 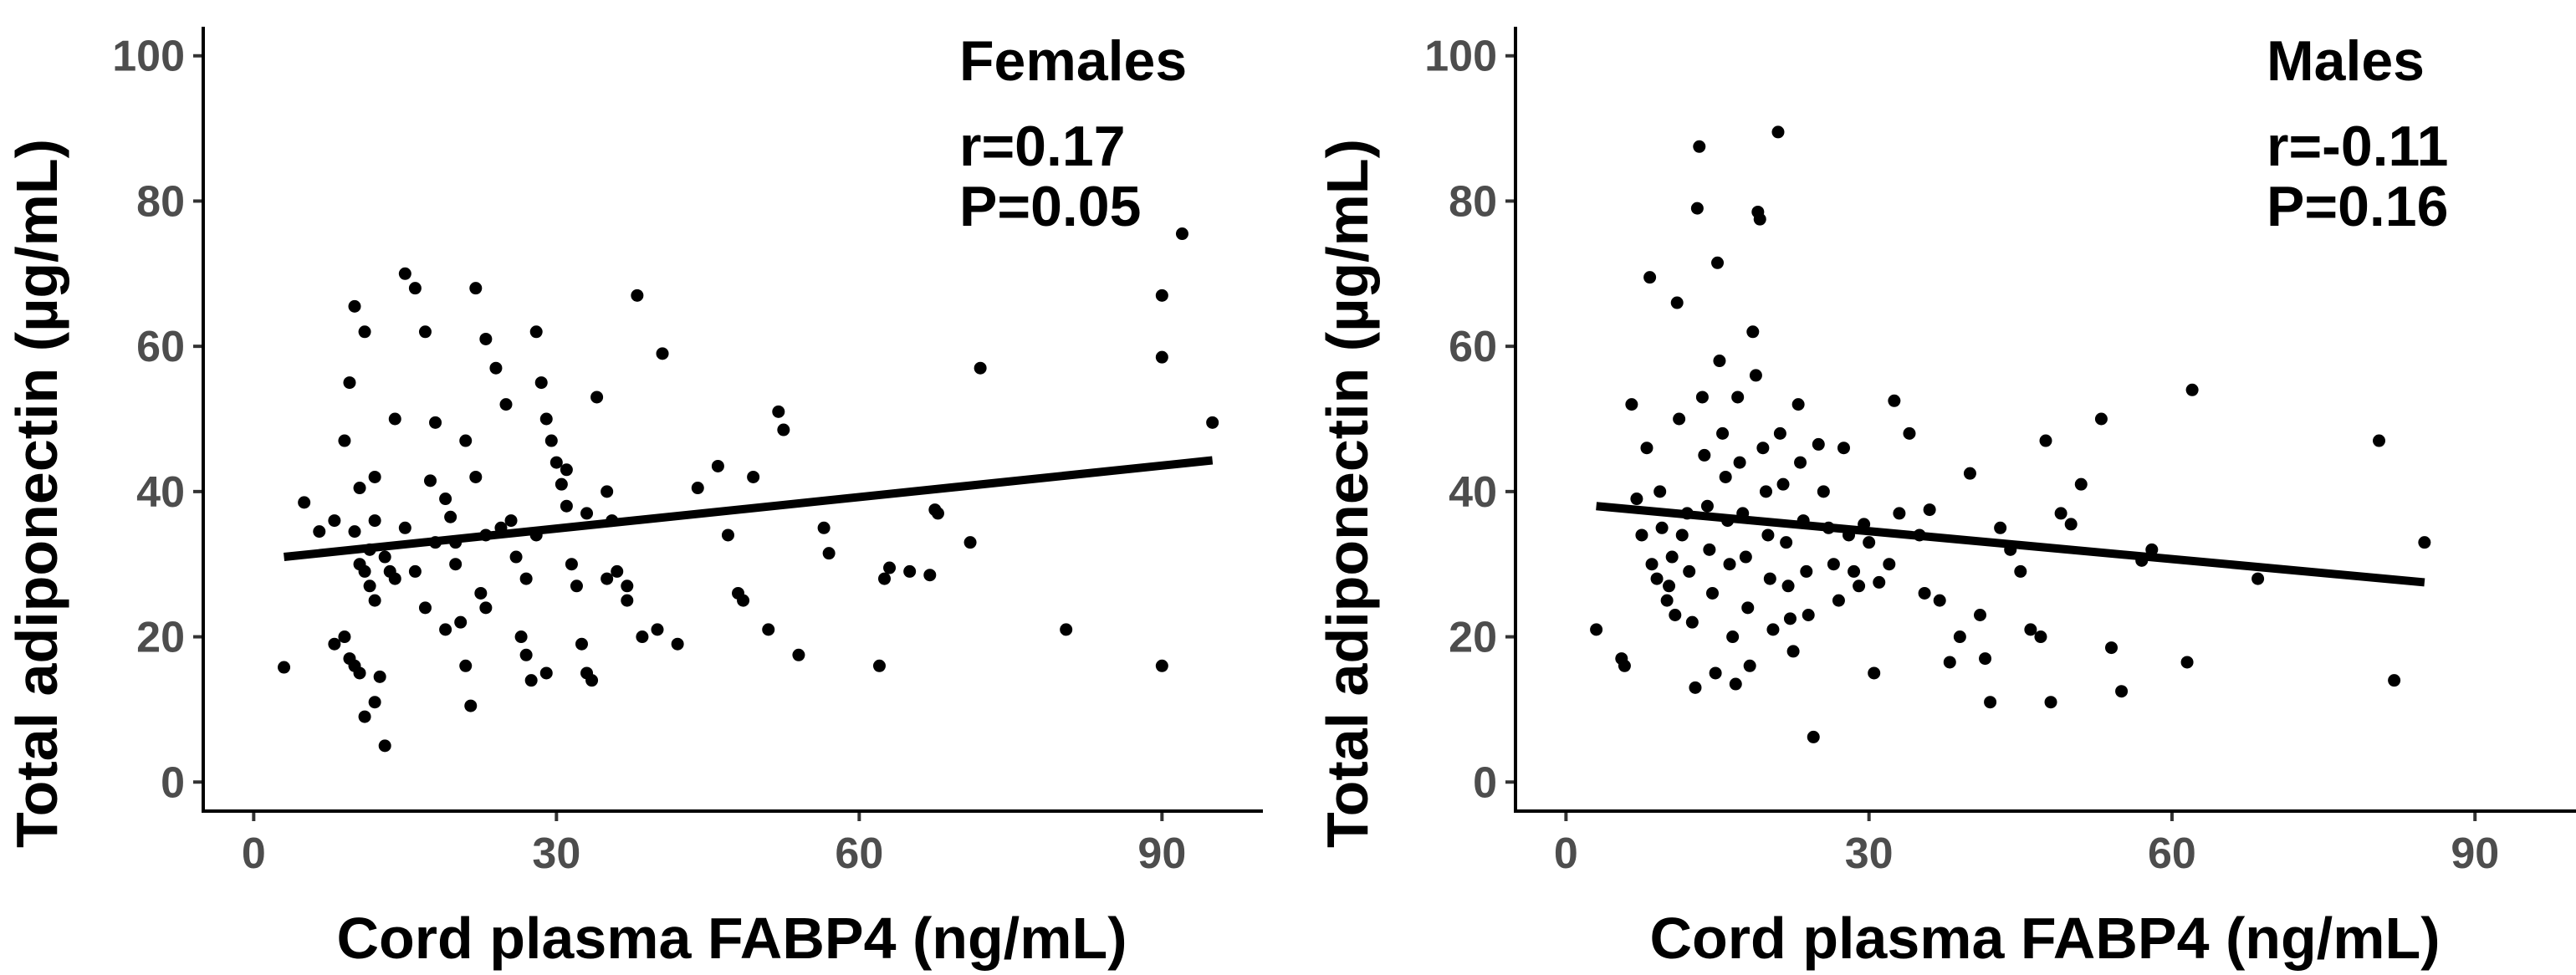 What do you see at coordinates (160, 638) in the screenshot?
I see `y-tick-label: 20` at bounding box center [160, 638].